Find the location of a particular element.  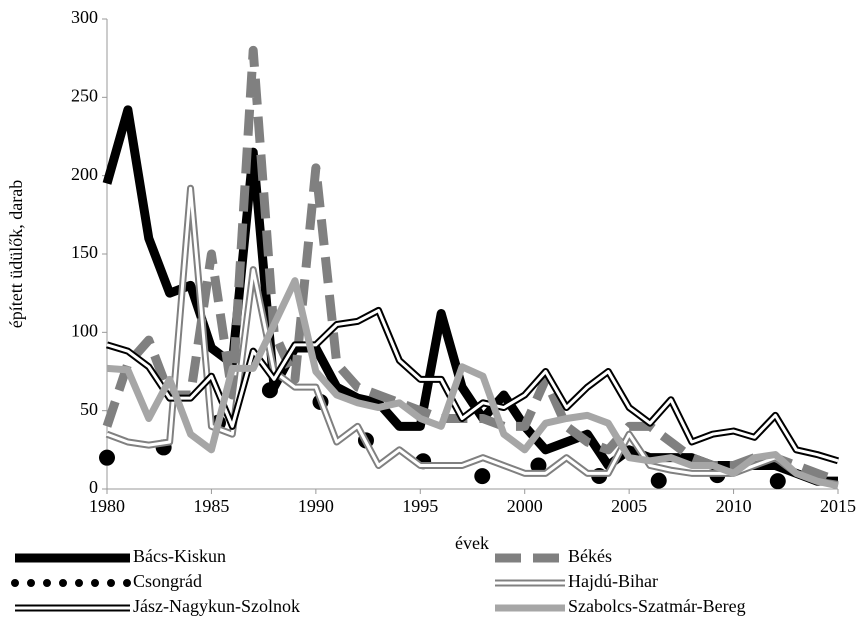

y-axis-label: épített üdülők, darab is located at coordinates (16, 254).